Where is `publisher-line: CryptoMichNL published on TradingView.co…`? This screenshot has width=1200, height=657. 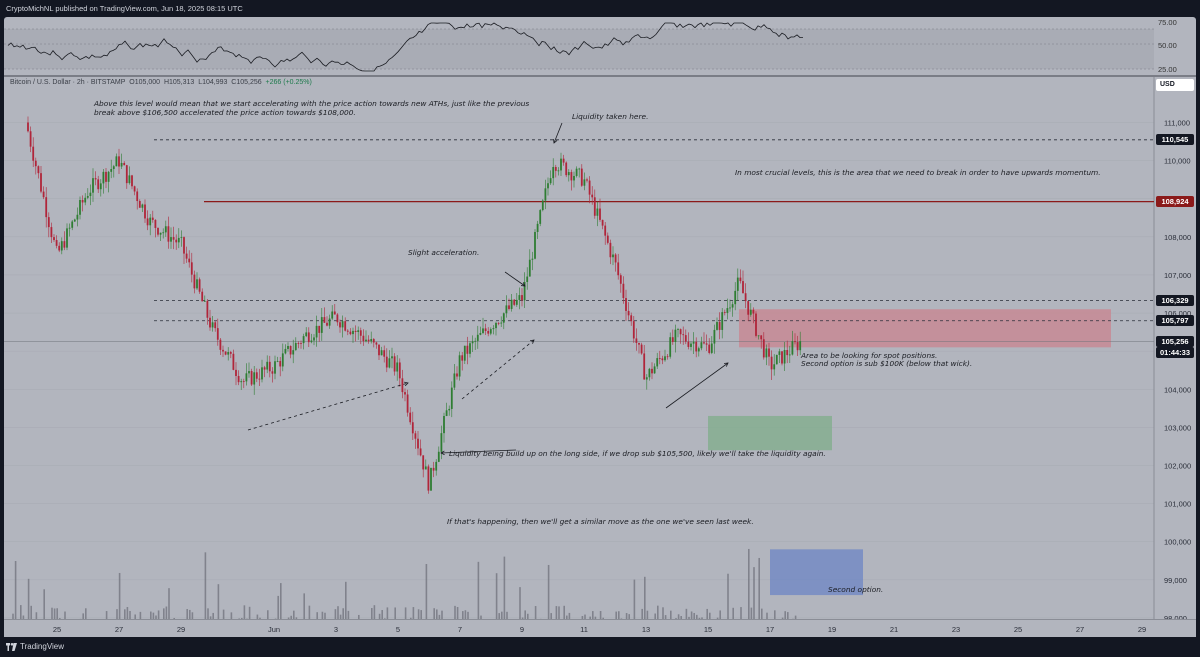 publisher-line: CryptoMichNL published on TradingView.co… is located at coordinates (124, 8).